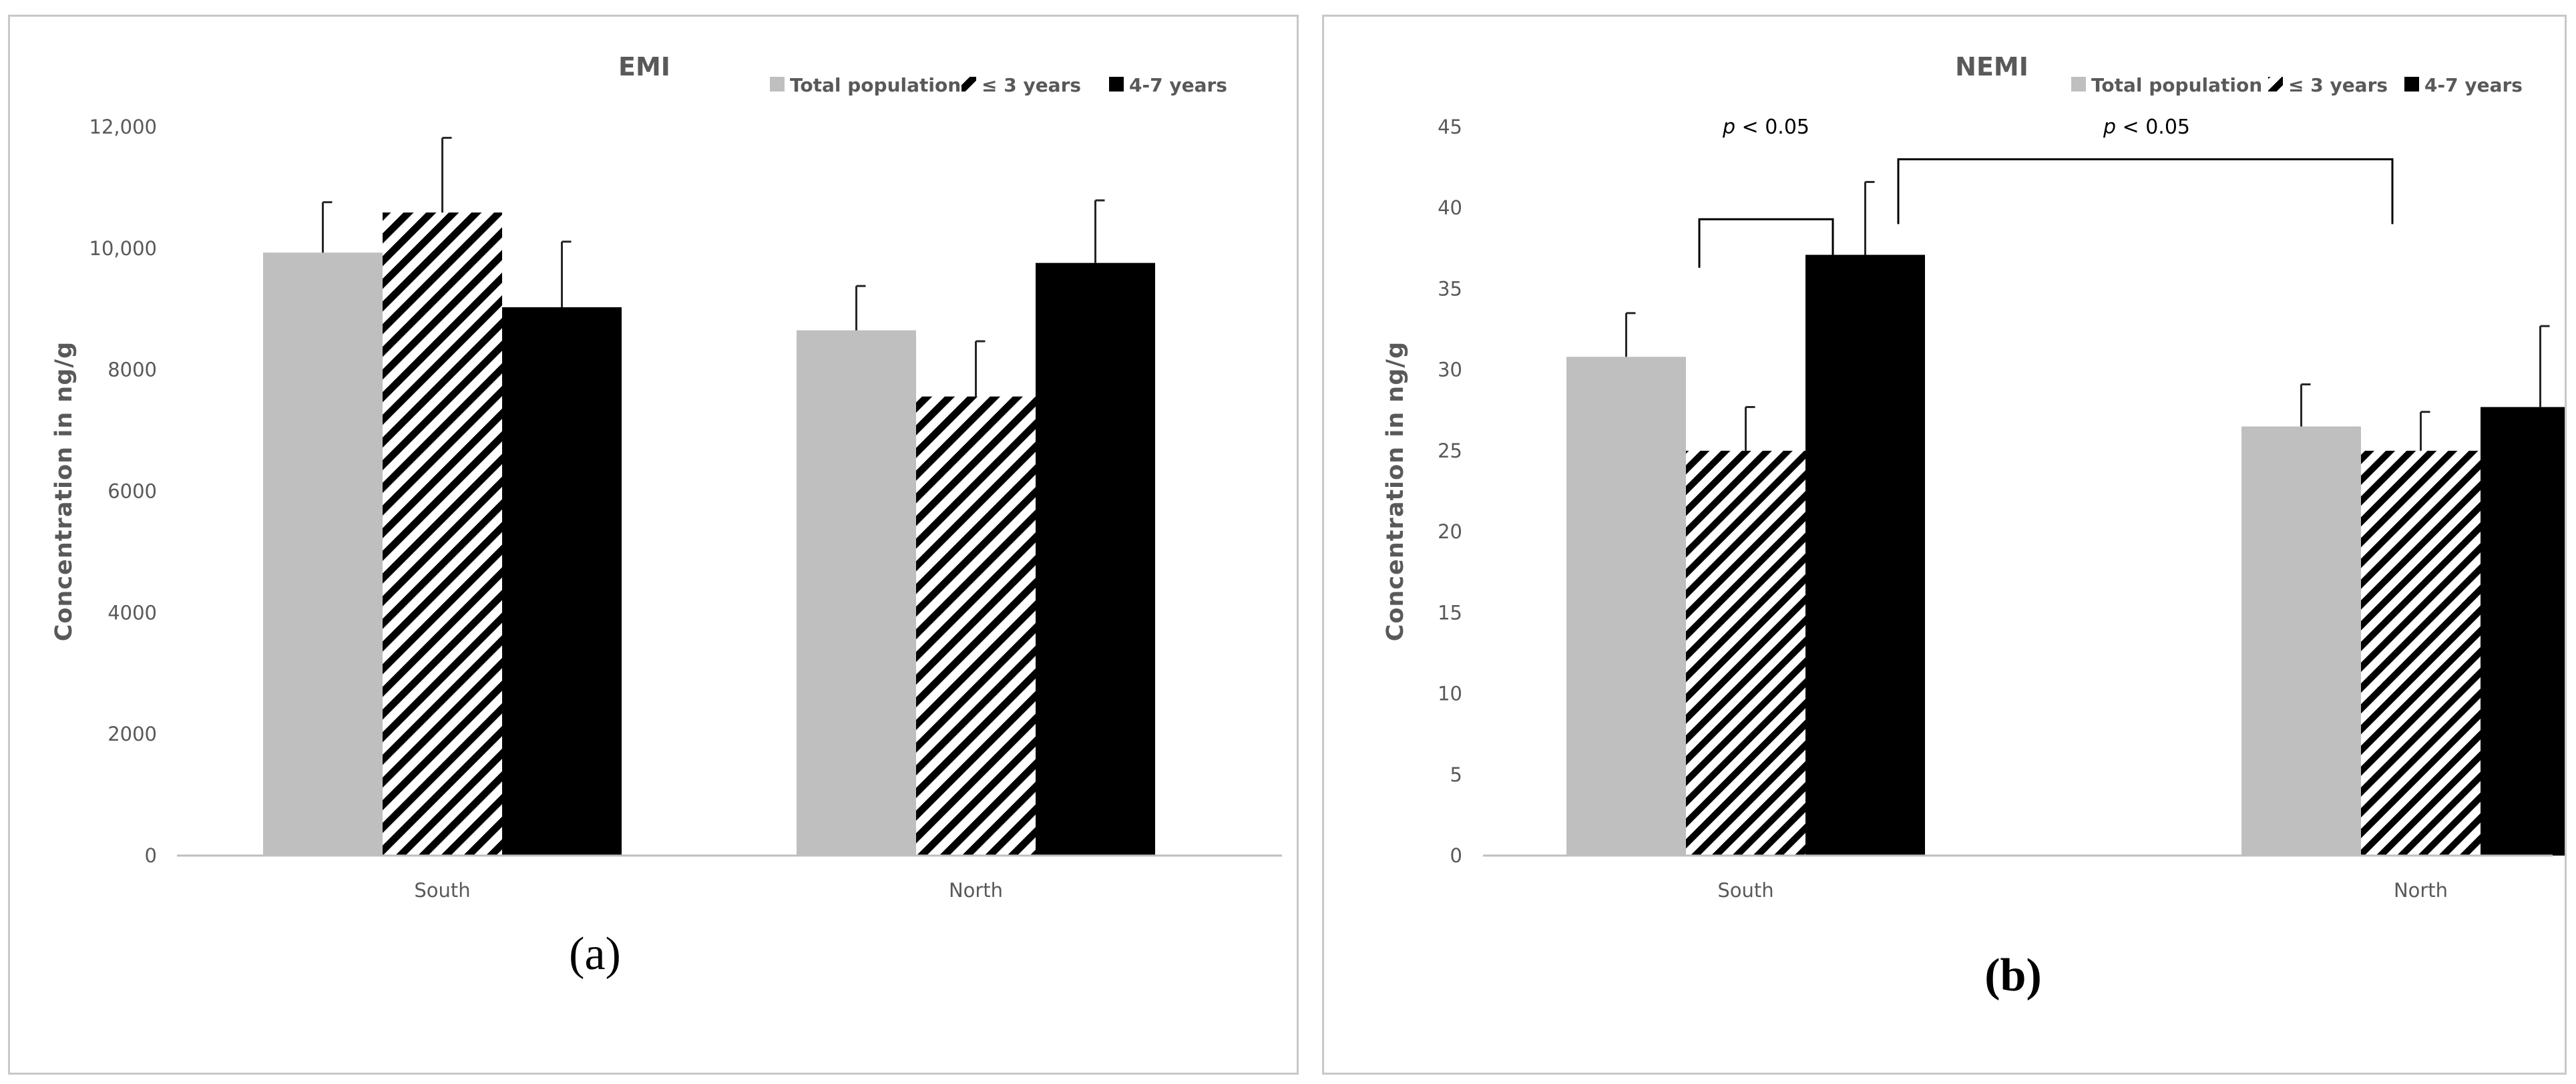 This screenshot has height=1084, width=2576. What do you see at coordinates (1991, 67) in the screenshot?
I see `chart-title: NEMI` at bounding box center [1991, 67].